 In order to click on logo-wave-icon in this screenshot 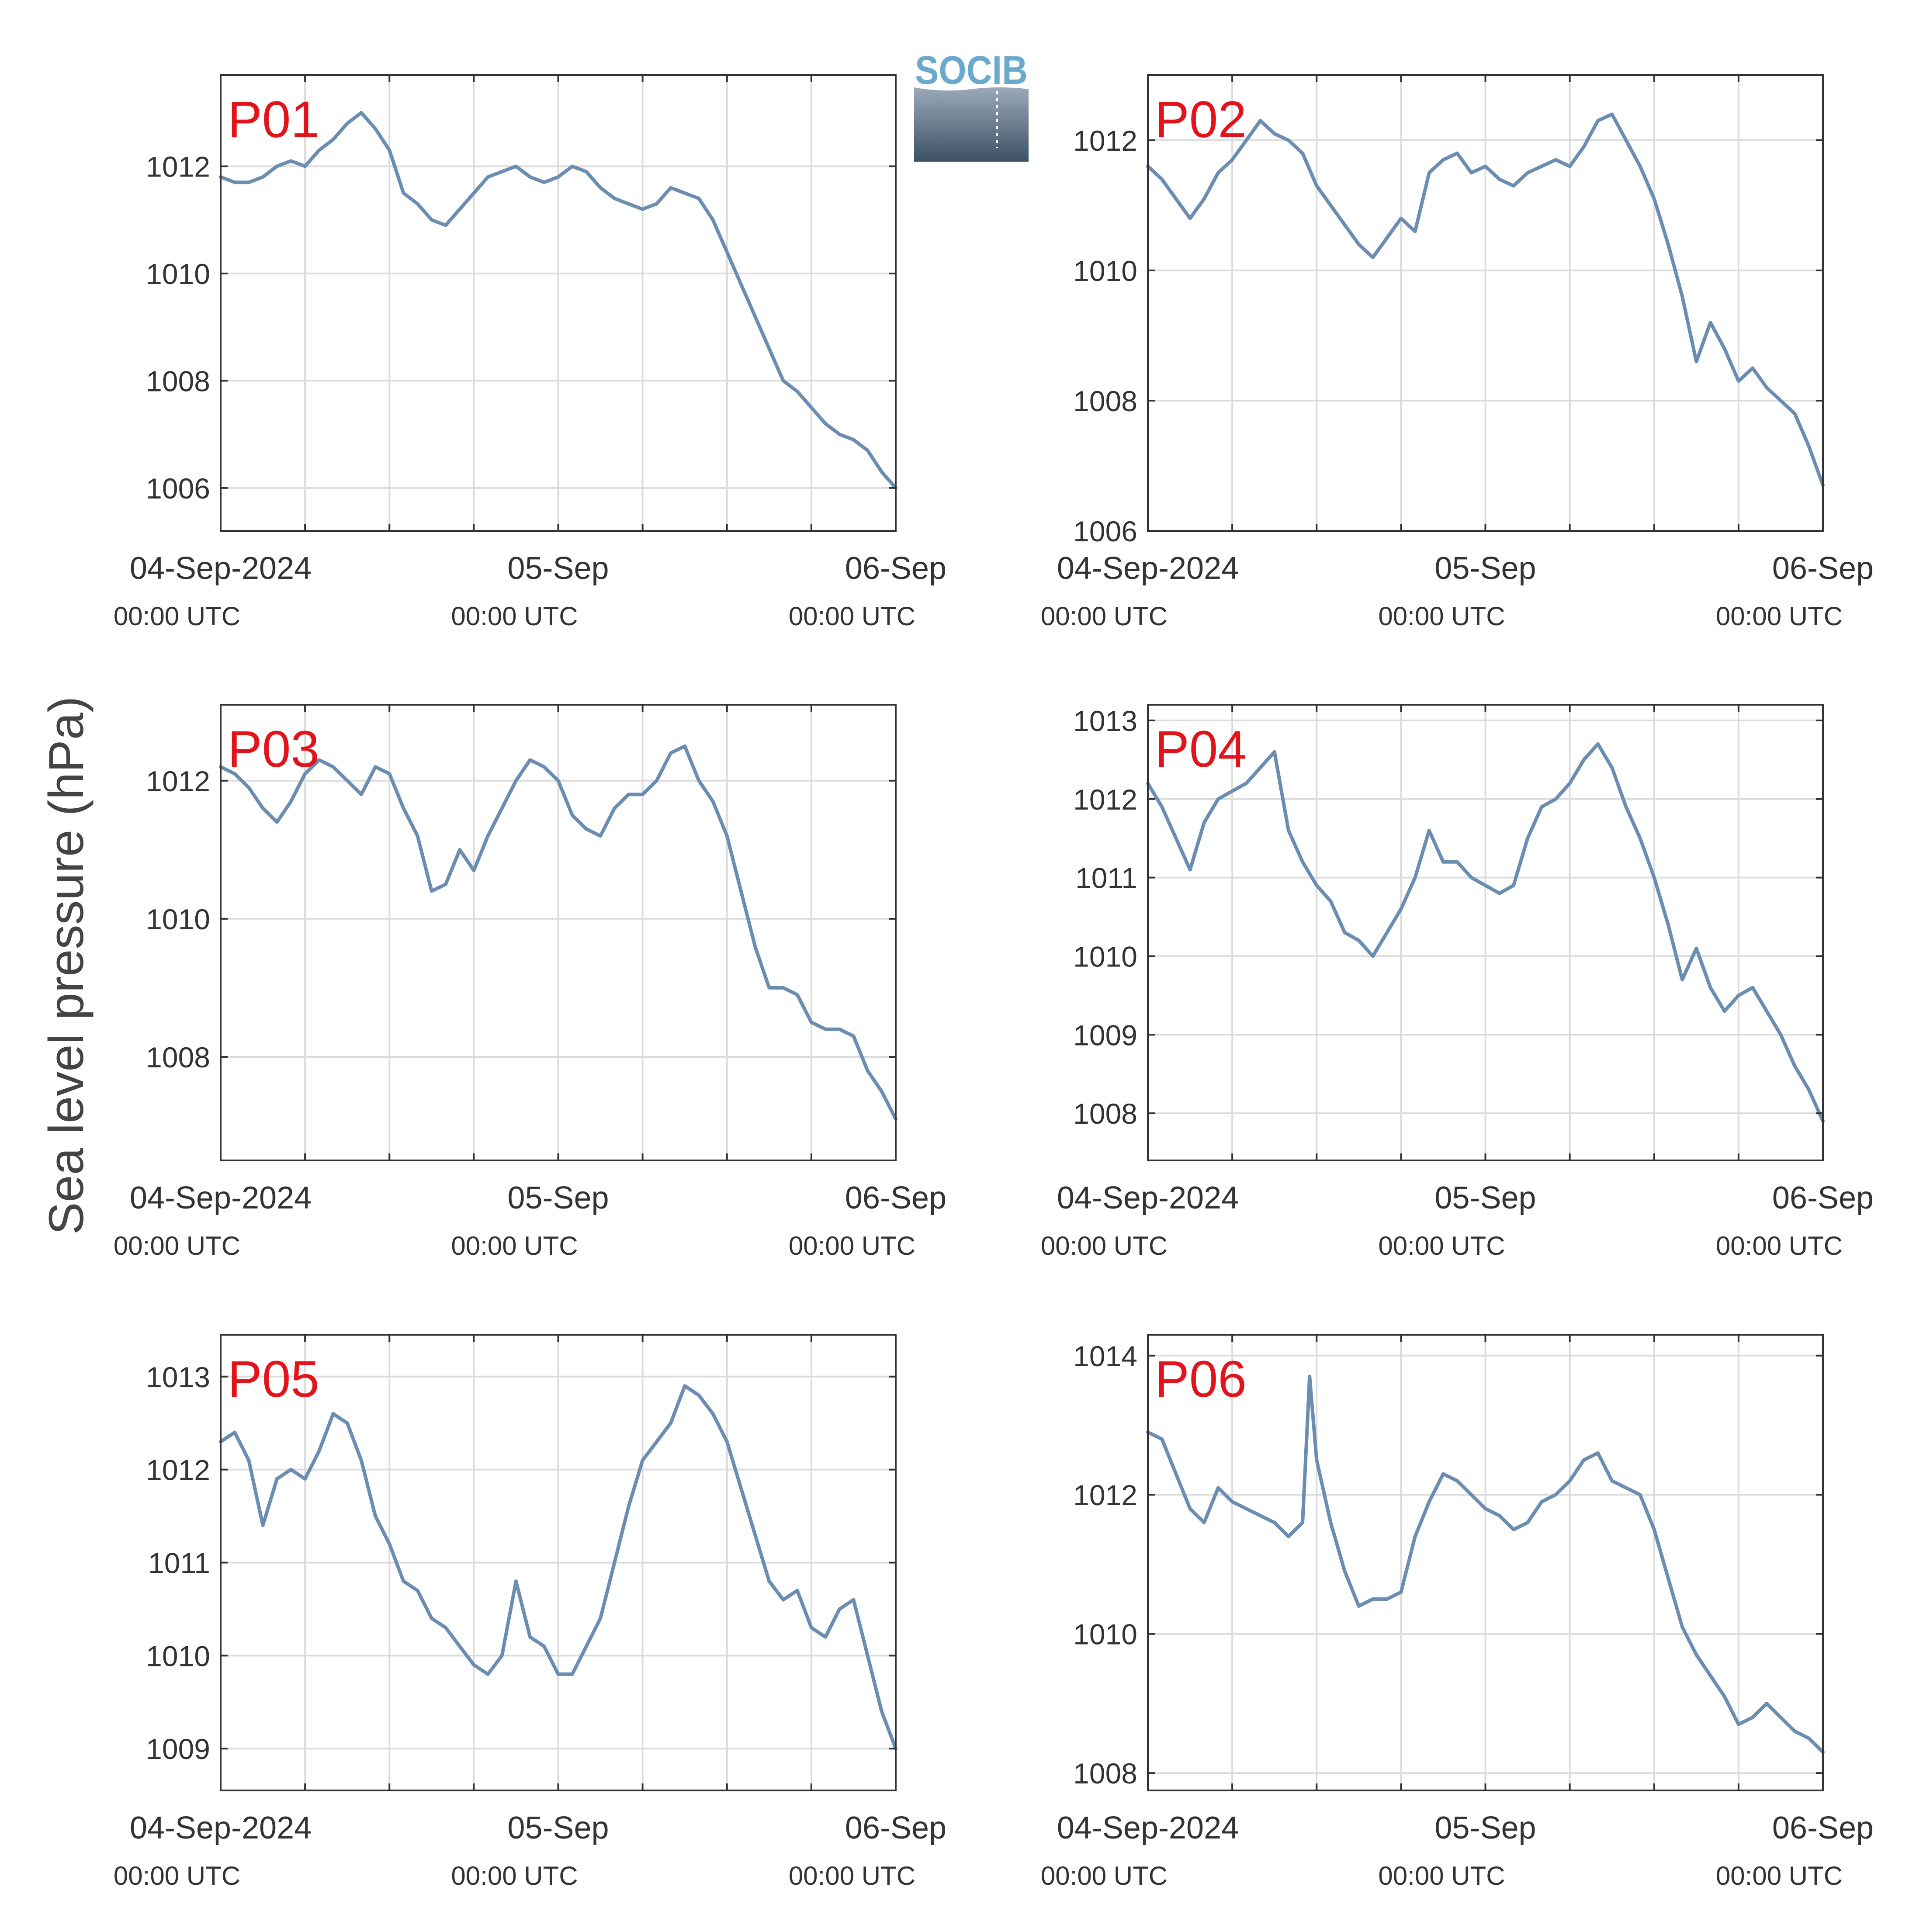, I will do `click(971, 124)`.